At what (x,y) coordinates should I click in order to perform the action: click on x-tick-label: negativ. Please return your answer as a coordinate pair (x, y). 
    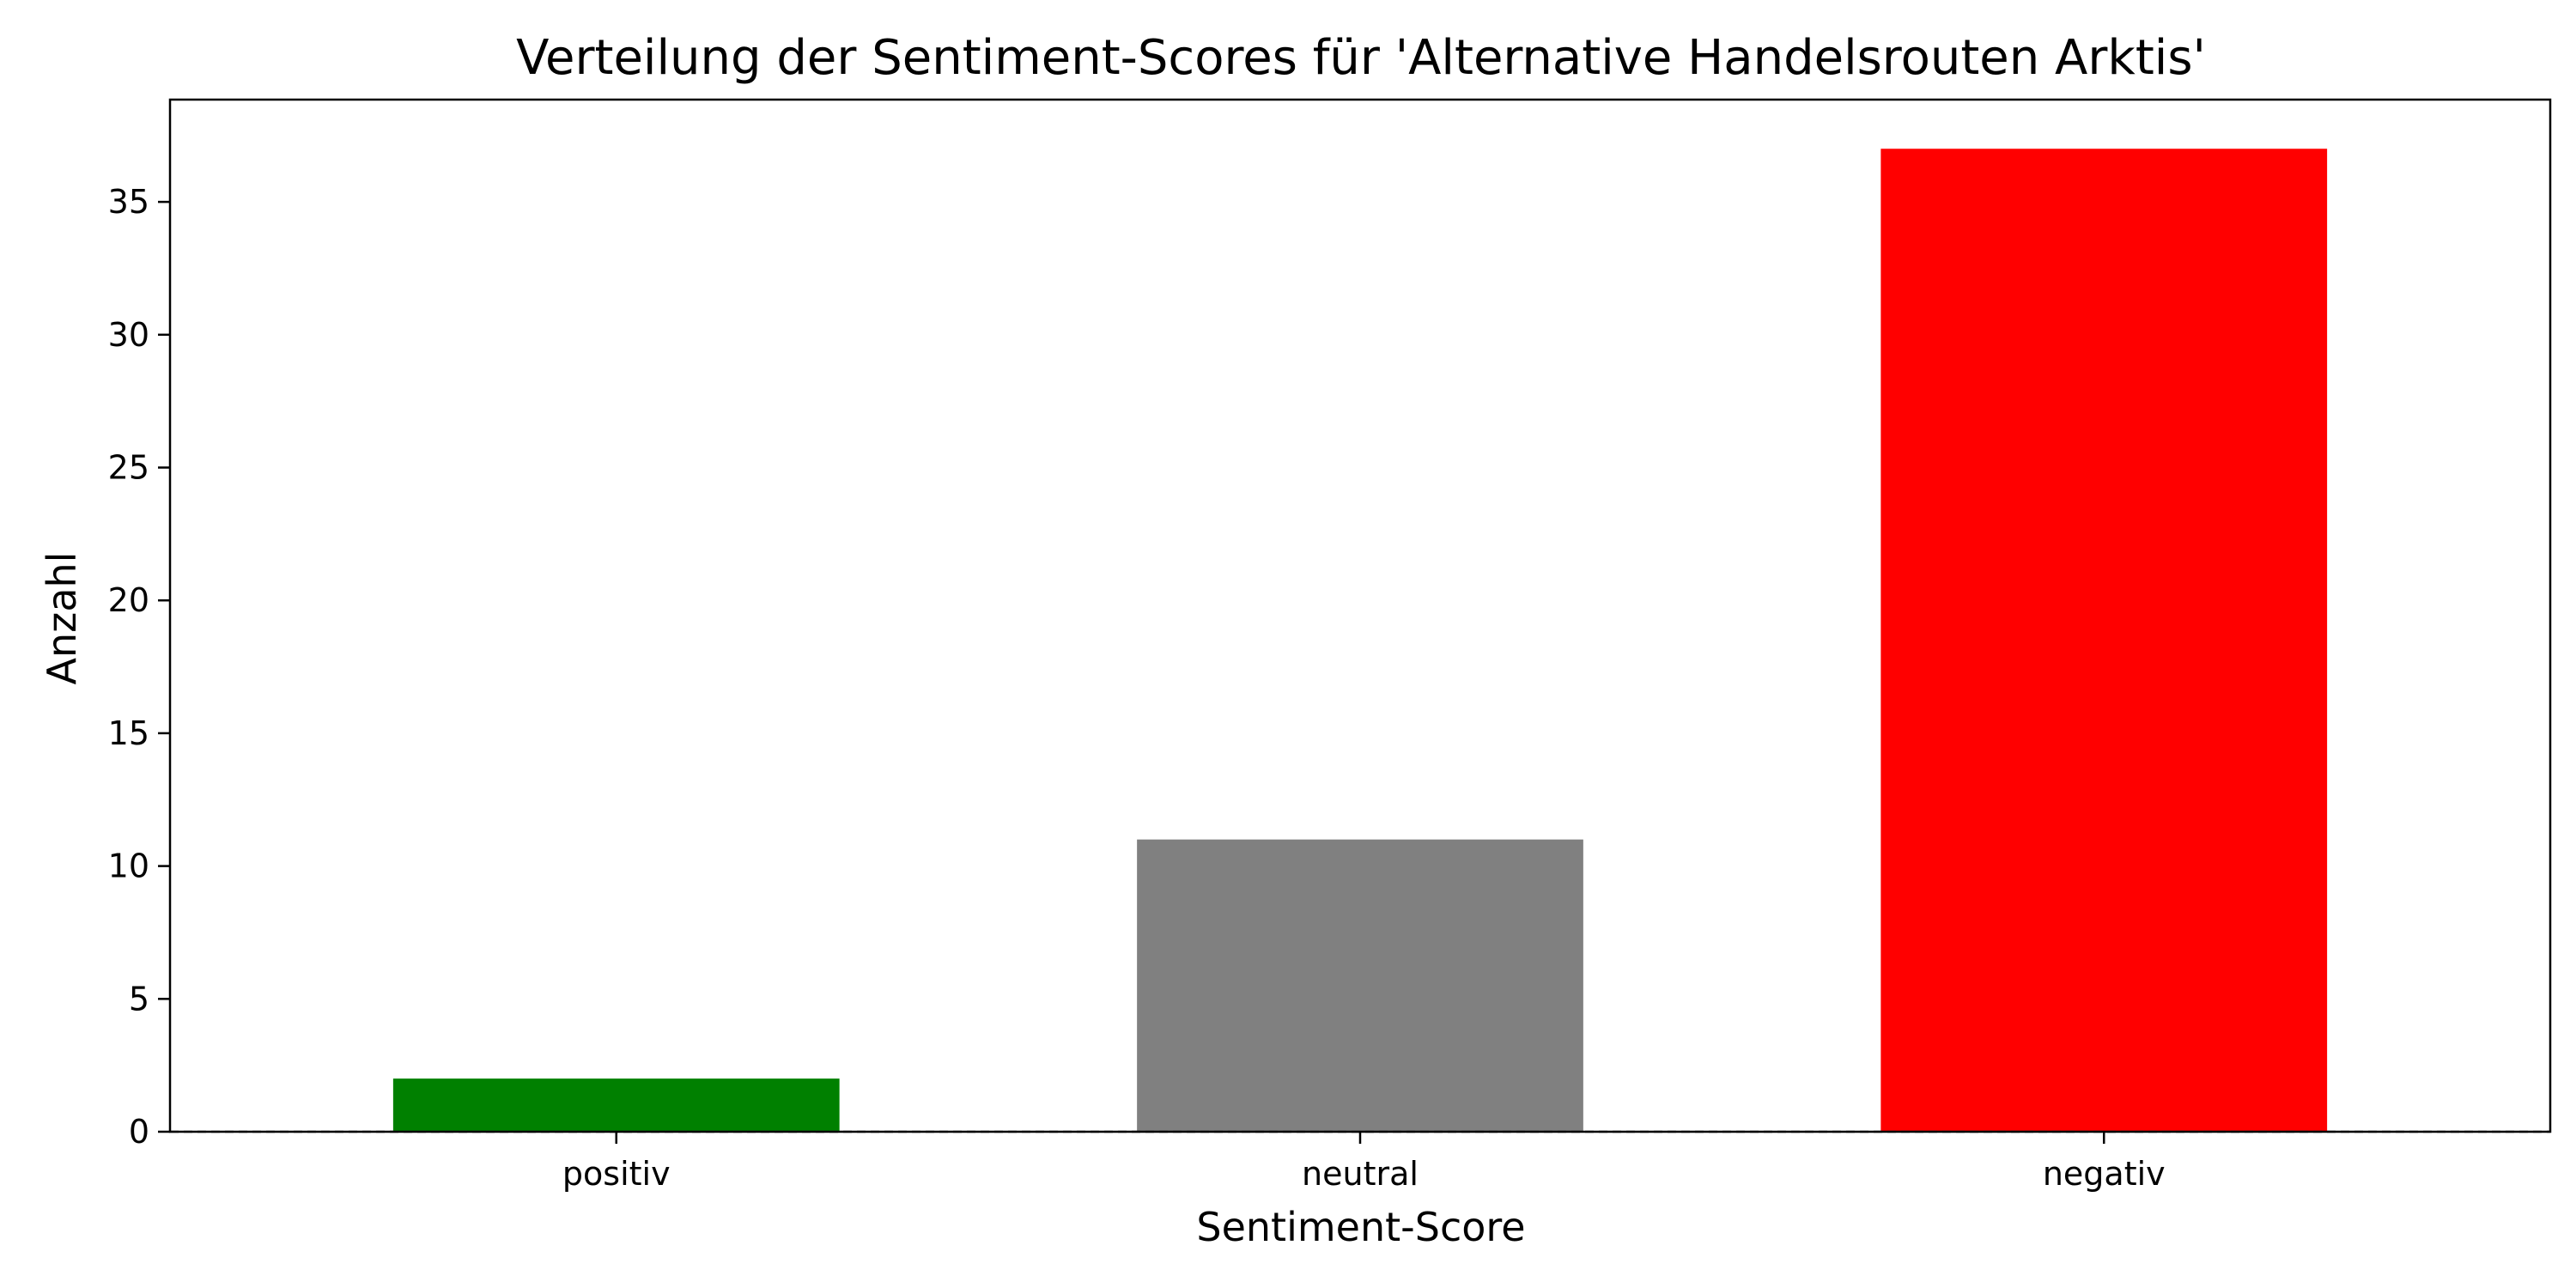
    Looking at the image, I should click on (2104, 1174).